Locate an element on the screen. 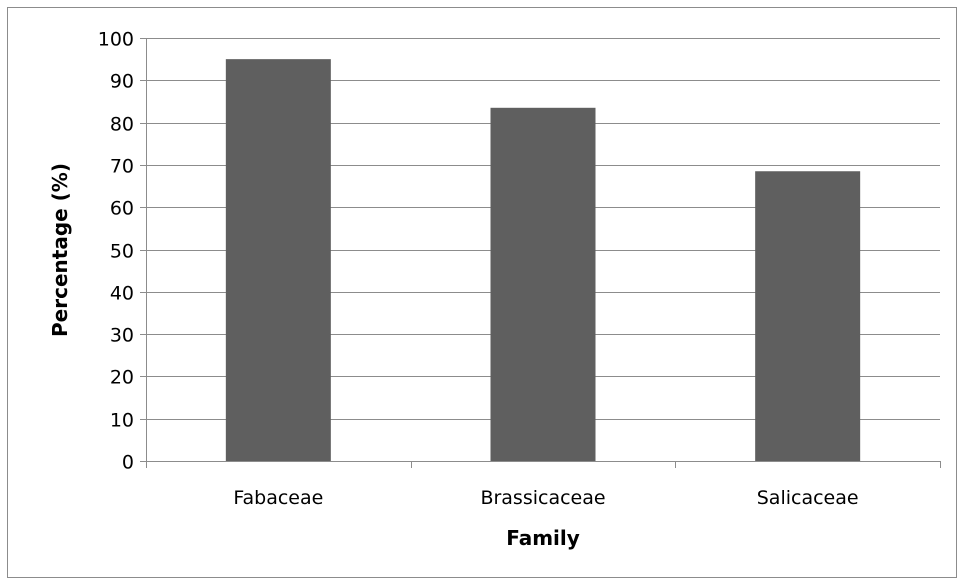 This screenshot has width=959, height=580. x-axis-title: Family is located at coordinates (543, 538).